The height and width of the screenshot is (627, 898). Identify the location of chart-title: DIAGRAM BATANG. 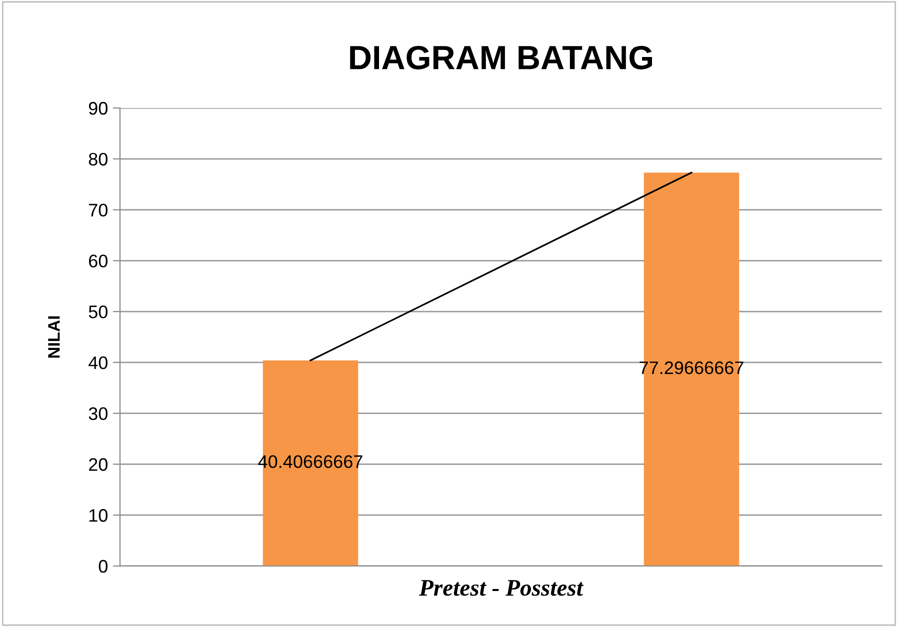
(501, 58).